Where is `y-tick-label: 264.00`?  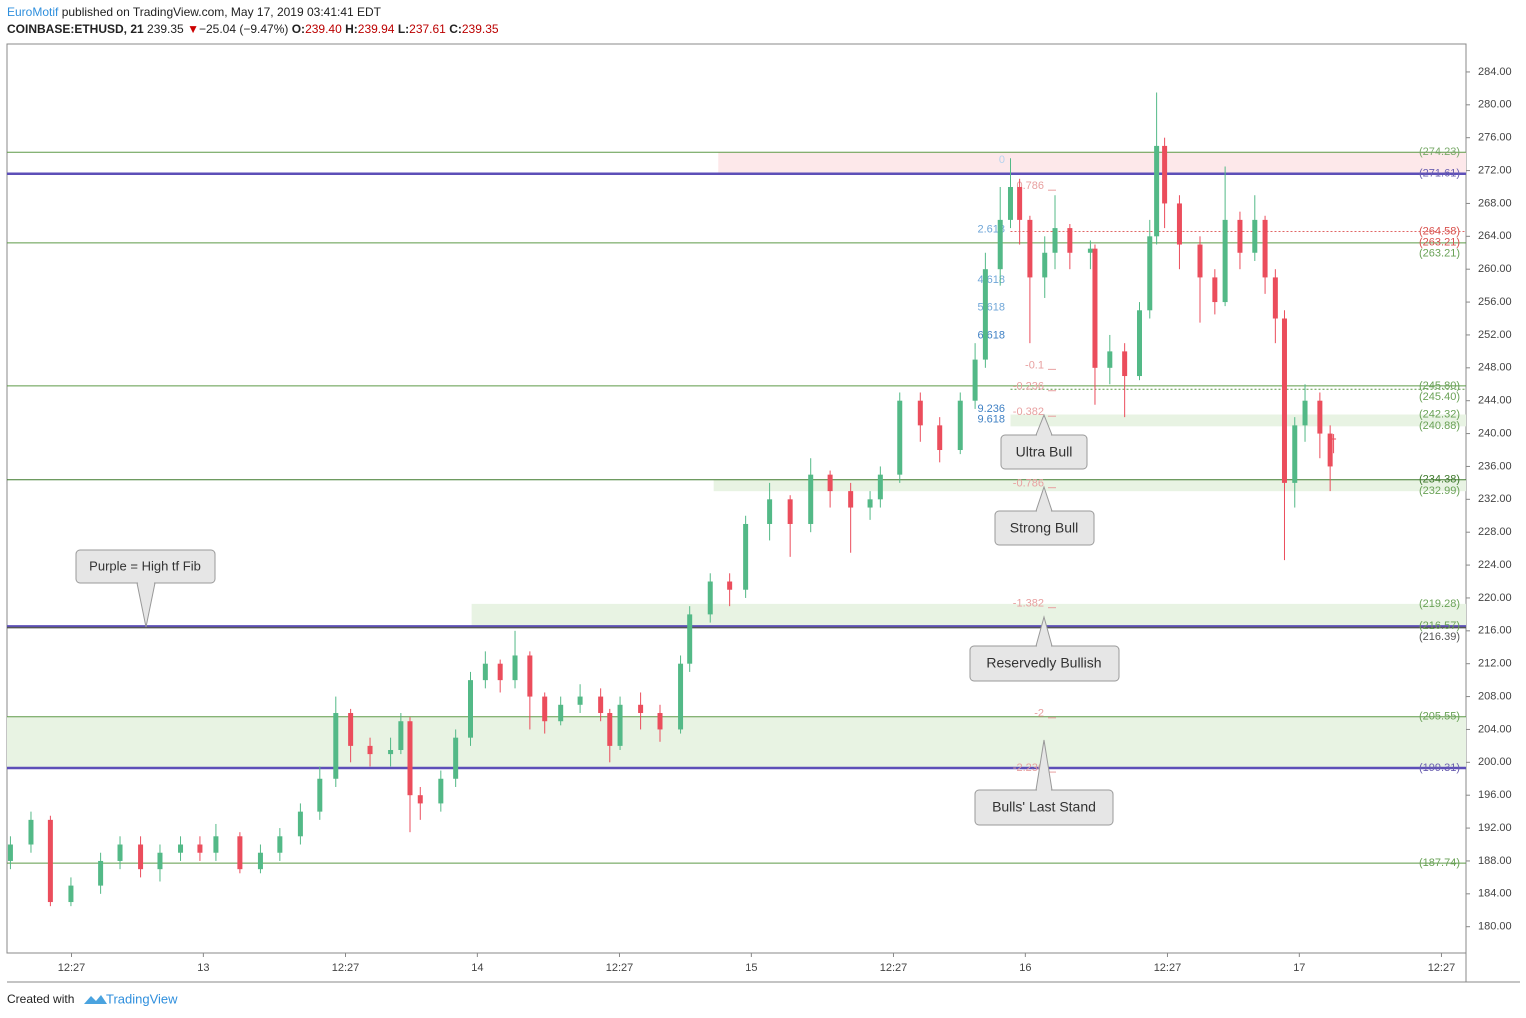
y-tick-label: 264.00 is located at coordinates (1495, 236).